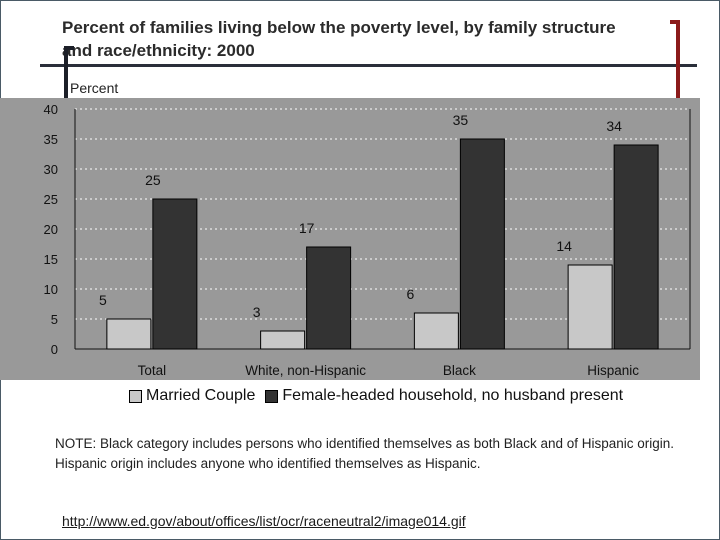 This screenshot has width=720, height=540. Describe the element at coordinates (51, 109) in the screenshot. I see `y-tick-label: 40` at that location.